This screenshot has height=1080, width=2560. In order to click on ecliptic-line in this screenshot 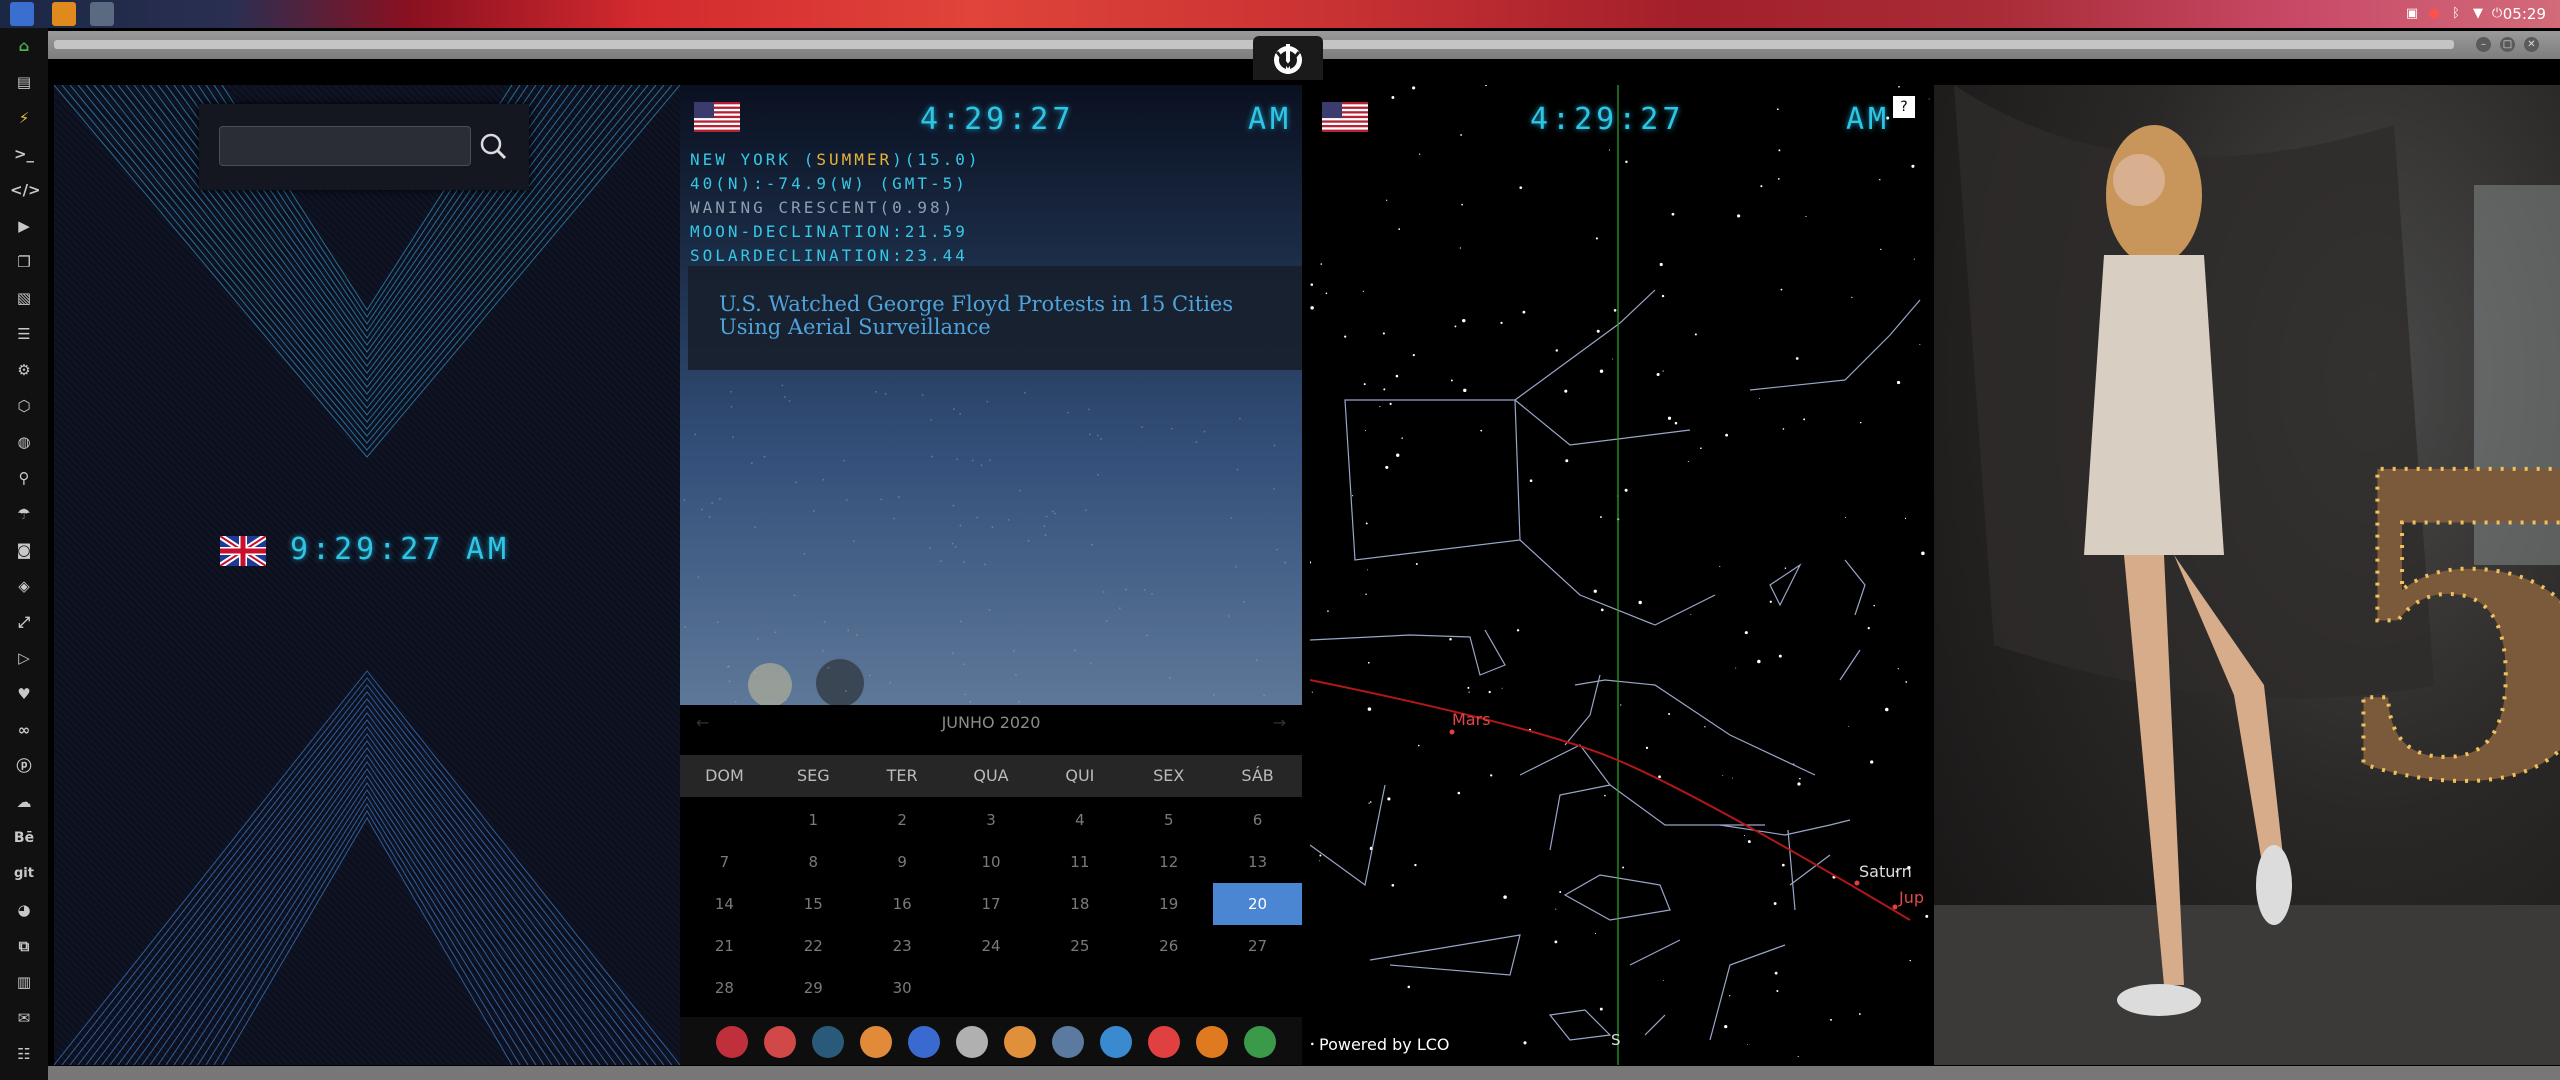, I will do `click(1610, 800)`.